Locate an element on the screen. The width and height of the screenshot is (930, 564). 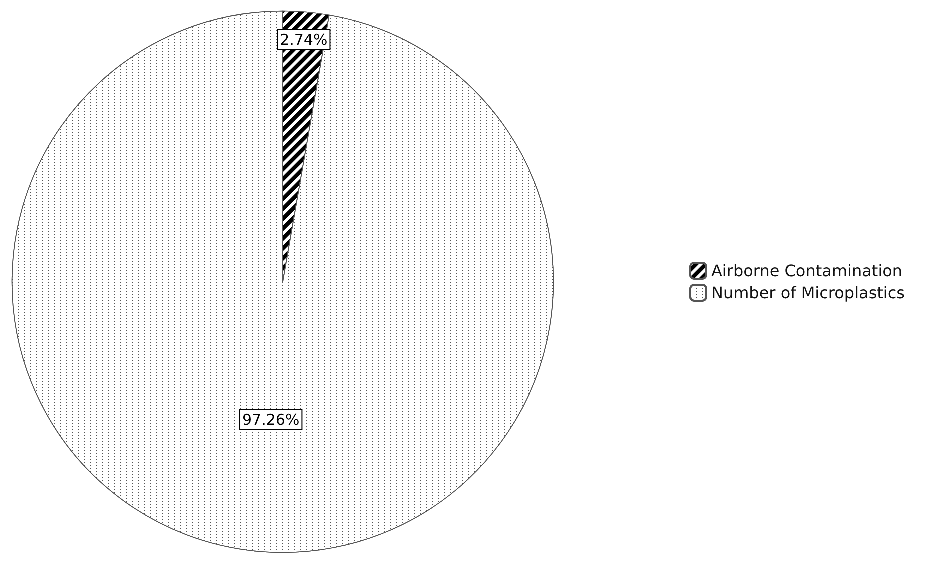
data-label: 2.74% is located at coordinates (304, 39).